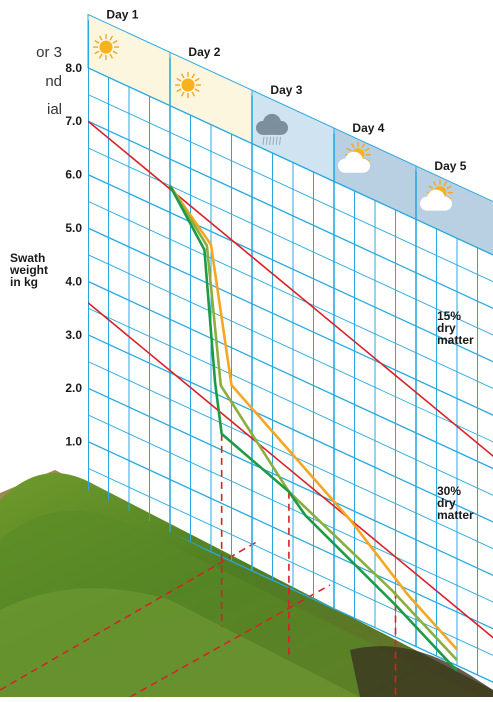  I want to click on y-axis-label: Swath, so click(27, 258).